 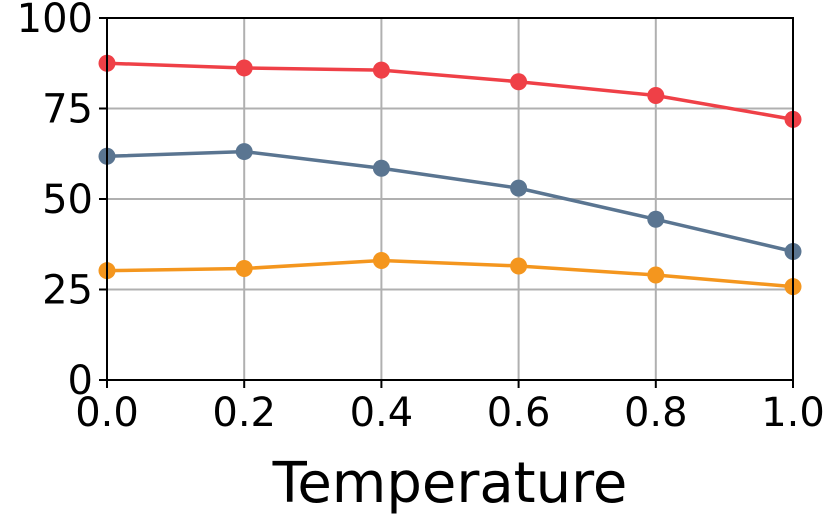 What do you see at coordinates (107, 413) in the screenshot?
I see `x-tick-label: 0.0` at bounding box center [107, 413].